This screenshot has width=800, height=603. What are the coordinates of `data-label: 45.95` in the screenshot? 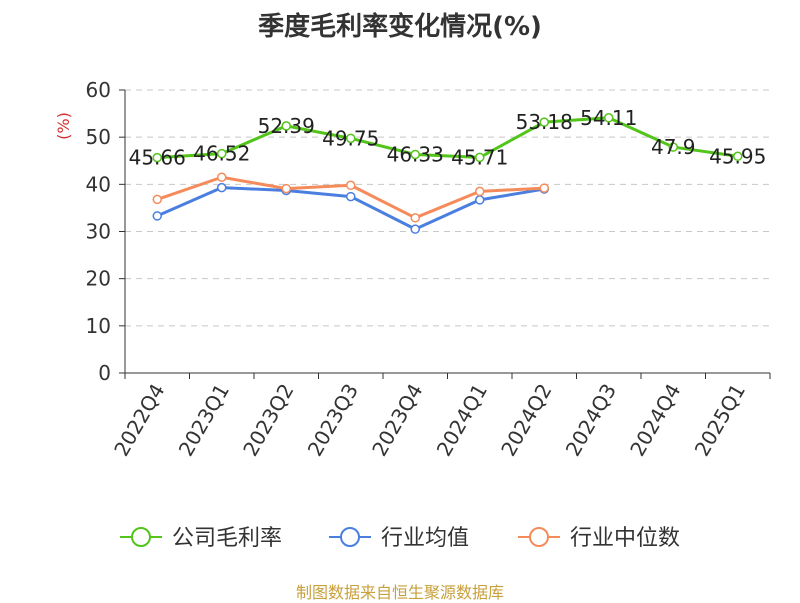 It's located at (737, 156).